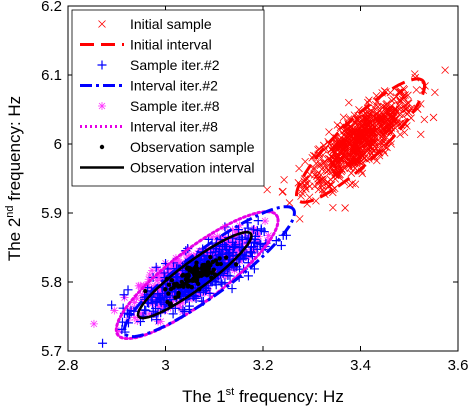 The image size is (474, 412). I want to click on series-observation-sample, so click(191, 280).